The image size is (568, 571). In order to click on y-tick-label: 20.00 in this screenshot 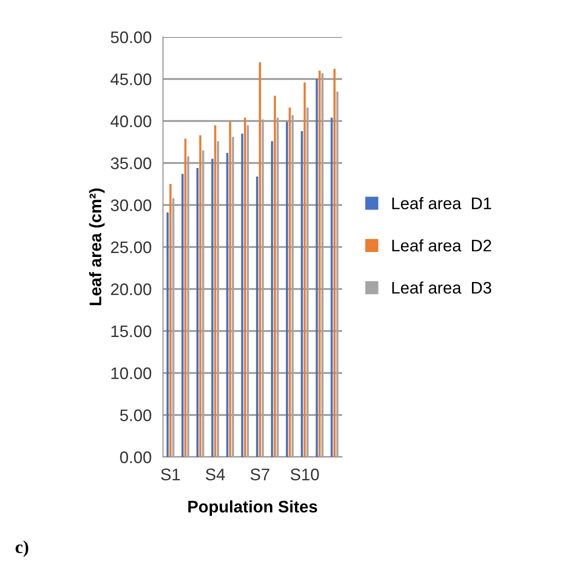, I will do `click(131, 289)`.